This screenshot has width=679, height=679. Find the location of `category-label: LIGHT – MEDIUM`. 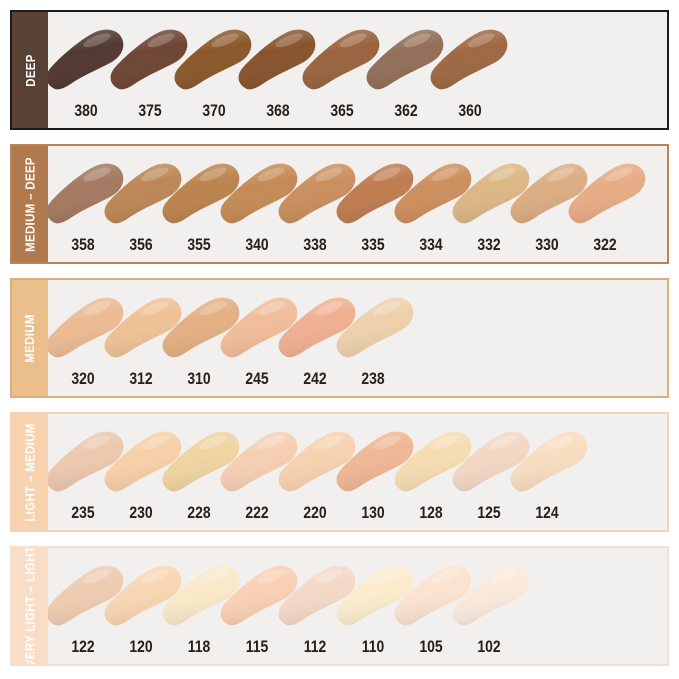

category-label: LIGHT – MEDIUM is located at coordinates (30, 472).